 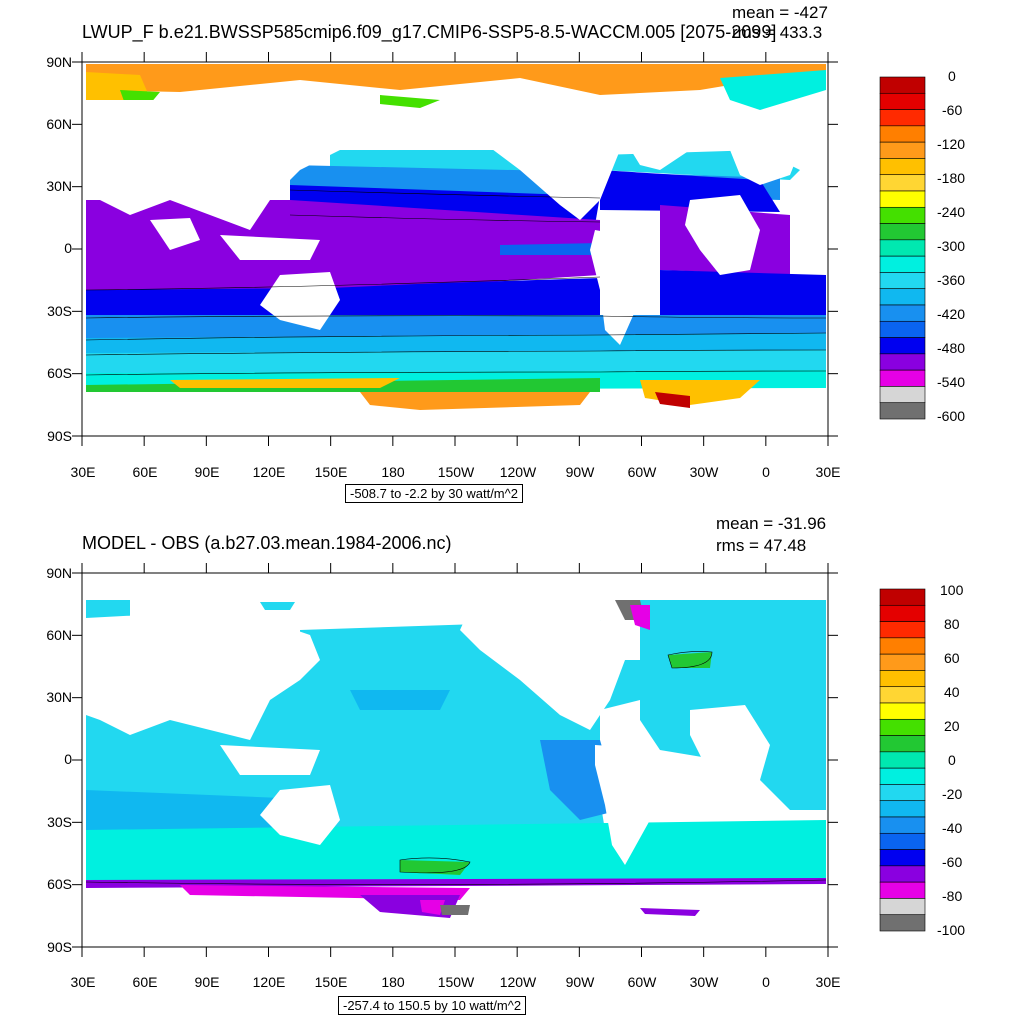 What do you see at coordinates (59, 822) in the screenshot?
I see `bottom-lat-tick: 30S` at bounding box center [59, 822].